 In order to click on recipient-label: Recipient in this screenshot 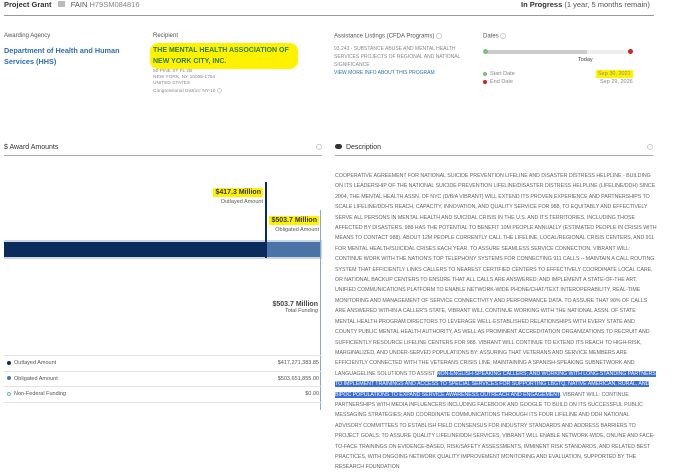, I will do `click(166, 36)`.